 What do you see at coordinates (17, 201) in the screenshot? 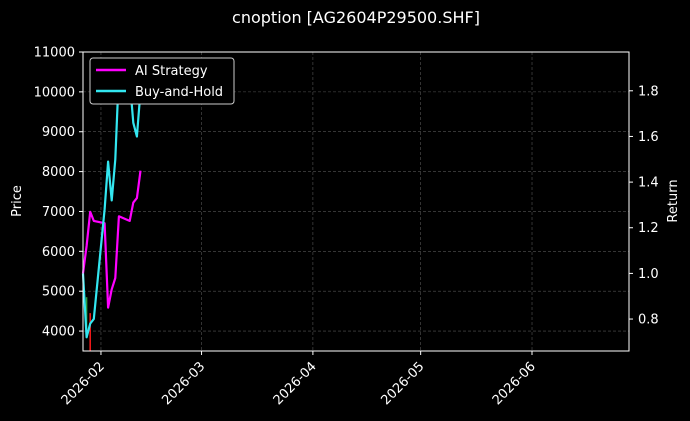
I see `y-axis-label-left: Price` at bounding box center [17, 201].